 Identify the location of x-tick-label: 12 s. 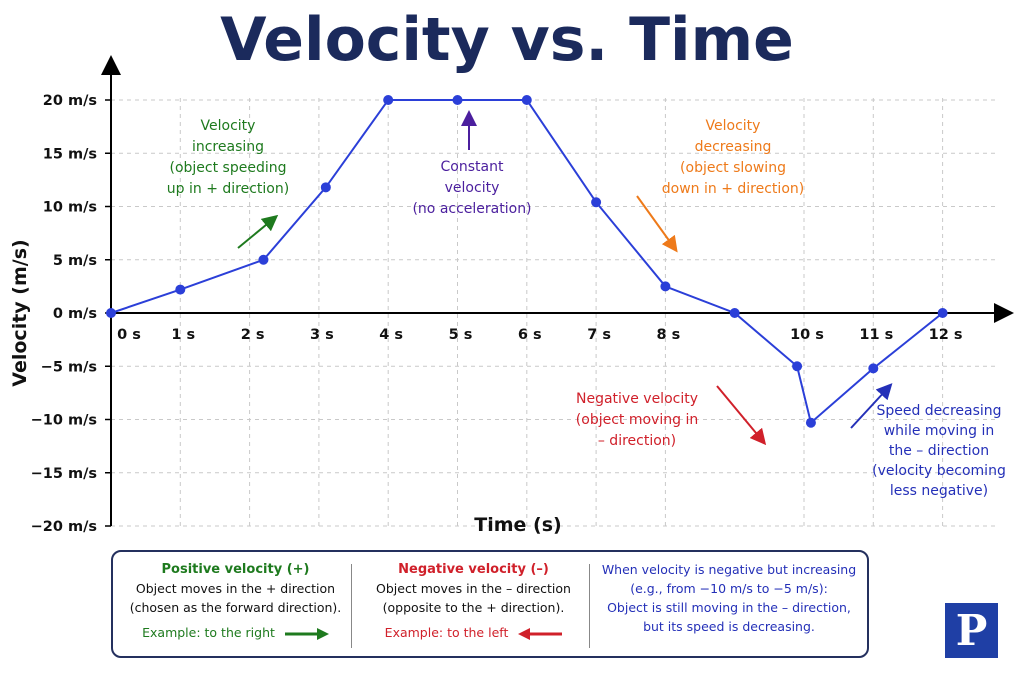
(946, 335).